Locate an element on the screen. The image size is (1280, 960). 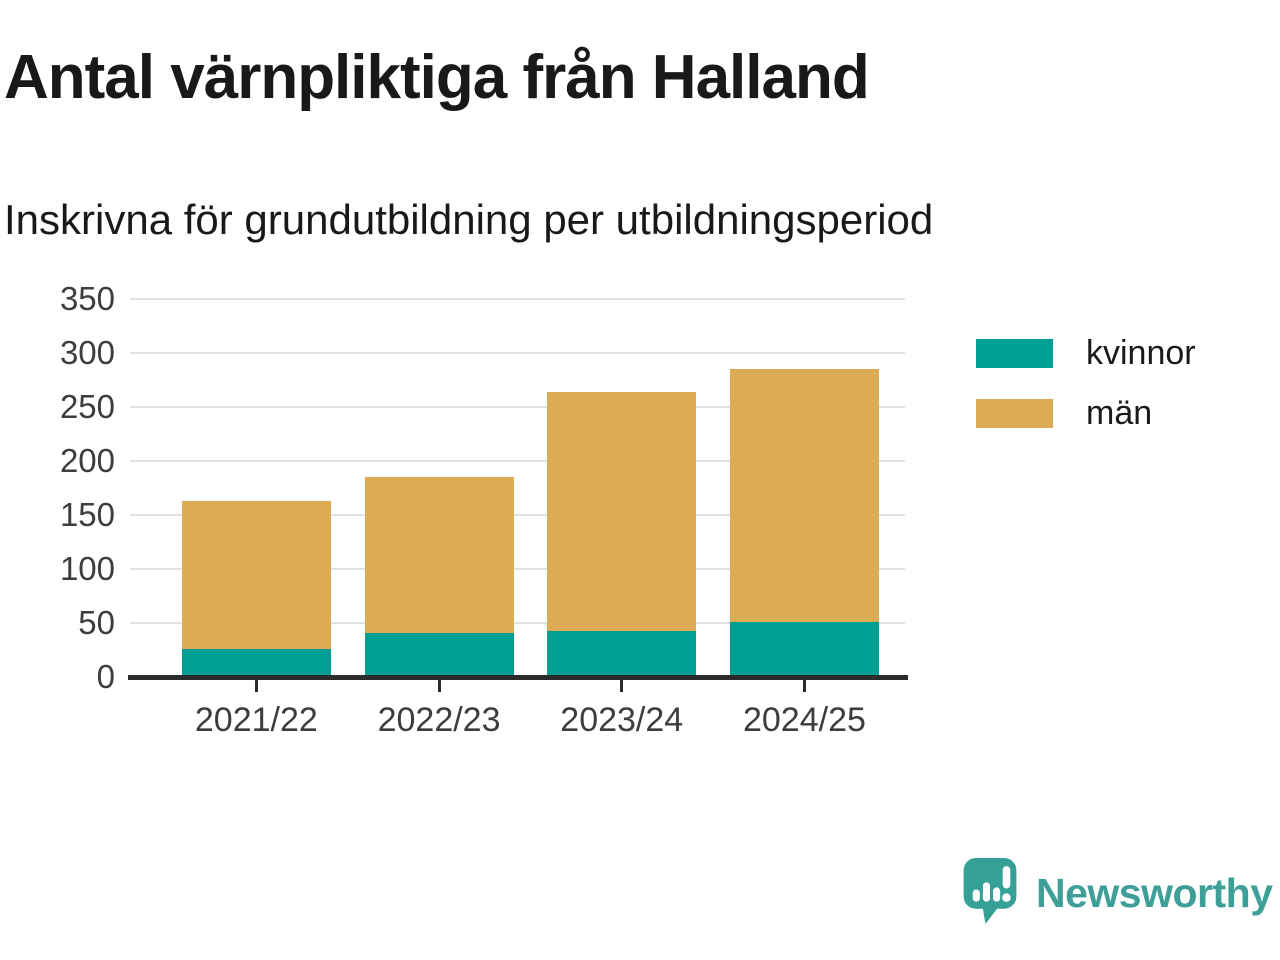
newsworthy-logo-icon is located at coordinates (990, 891).